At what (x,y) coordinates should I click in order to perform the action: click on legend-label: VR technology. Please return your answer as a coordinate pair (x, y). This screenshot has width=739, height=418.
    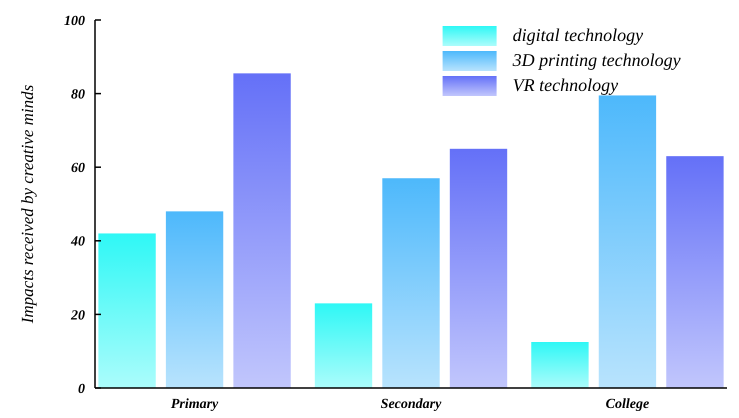
    Looking at the image, I should click on (565, 85).